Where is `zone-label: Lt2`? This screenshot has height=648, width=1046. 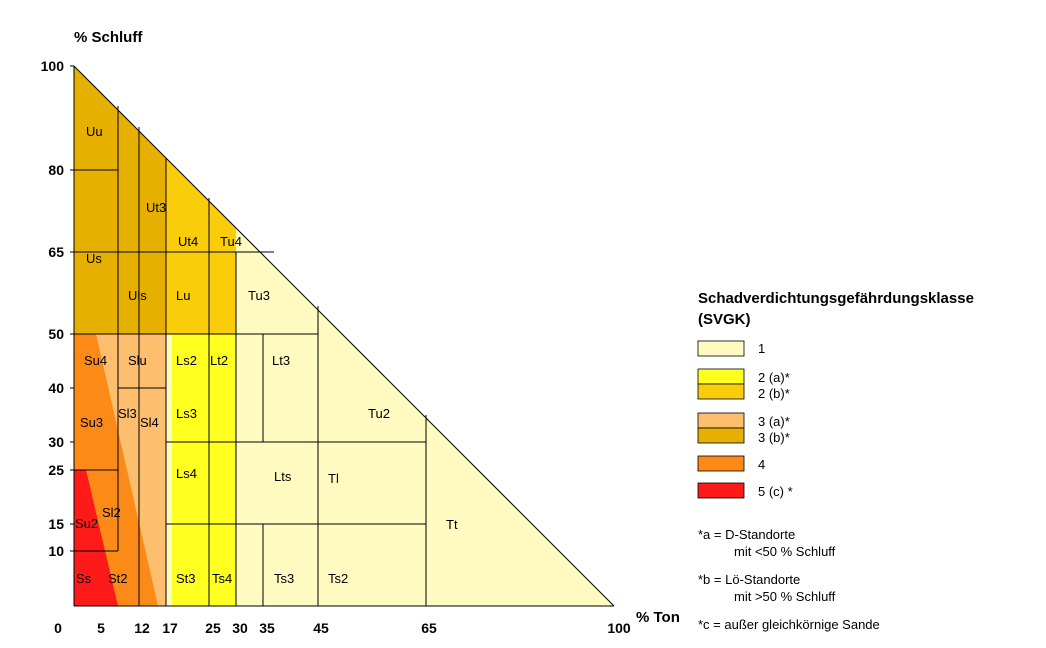 zone-label: Lt2 is located at coordinates (219, 360).